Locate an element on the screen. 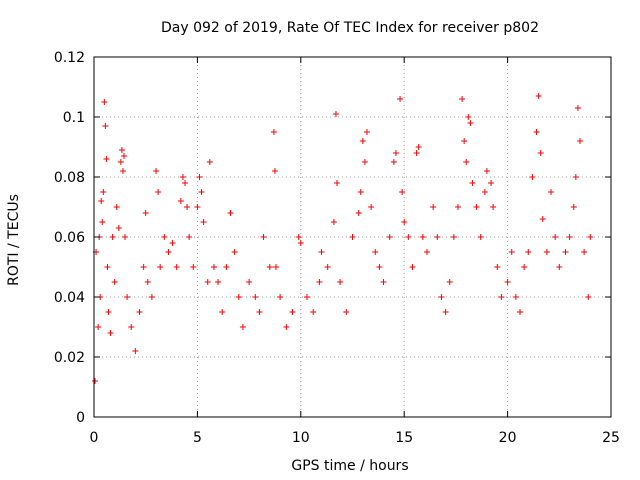 This screenshot has width=640, height=480. x-axis-label: GPS time / hours is located at coordinates (349, 466).